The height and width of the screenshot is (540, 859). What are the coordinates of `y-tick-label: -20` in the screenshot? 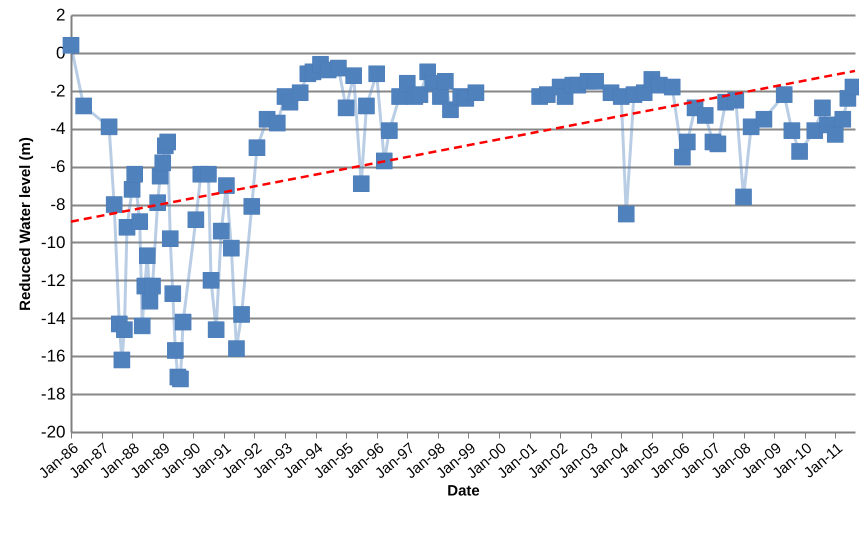 It's located at (53, 432).